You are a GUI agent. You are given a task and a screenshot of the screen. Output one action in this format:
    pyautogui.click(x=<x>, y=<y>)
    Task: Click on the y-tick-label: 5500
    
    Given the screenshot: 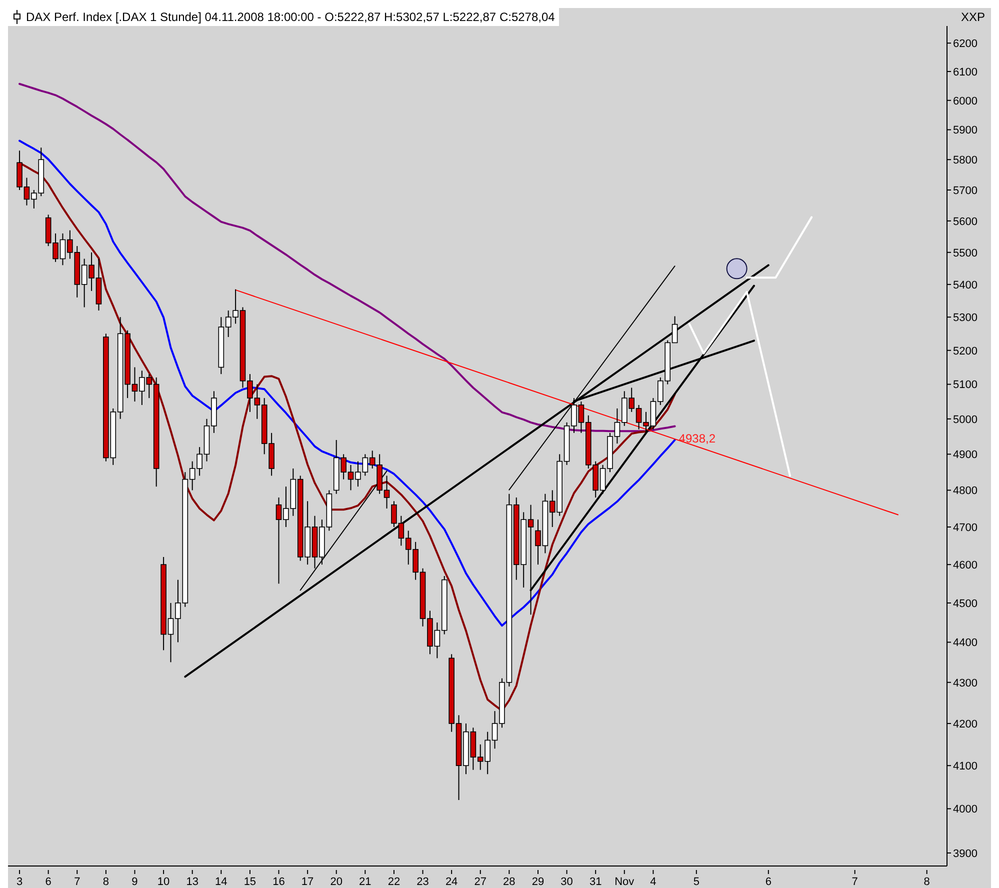 What is the action you would take?
    pyautogui.click(x=965, y=253)
    